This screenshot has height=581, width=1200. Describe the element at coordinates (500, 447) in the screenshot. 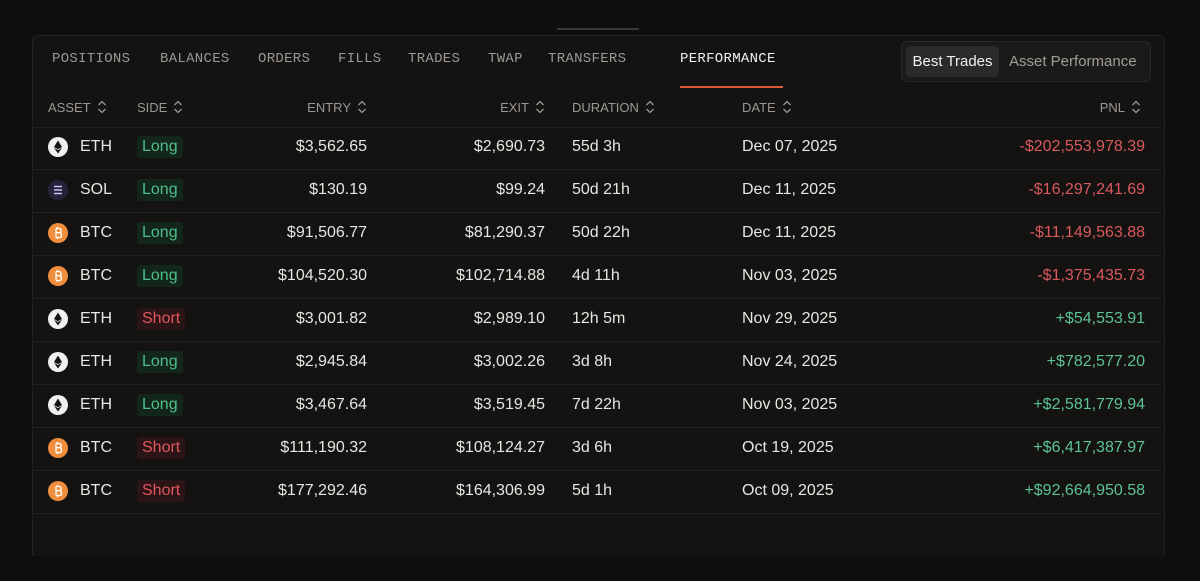

I see `exit-price: $108,124.27` at that location.